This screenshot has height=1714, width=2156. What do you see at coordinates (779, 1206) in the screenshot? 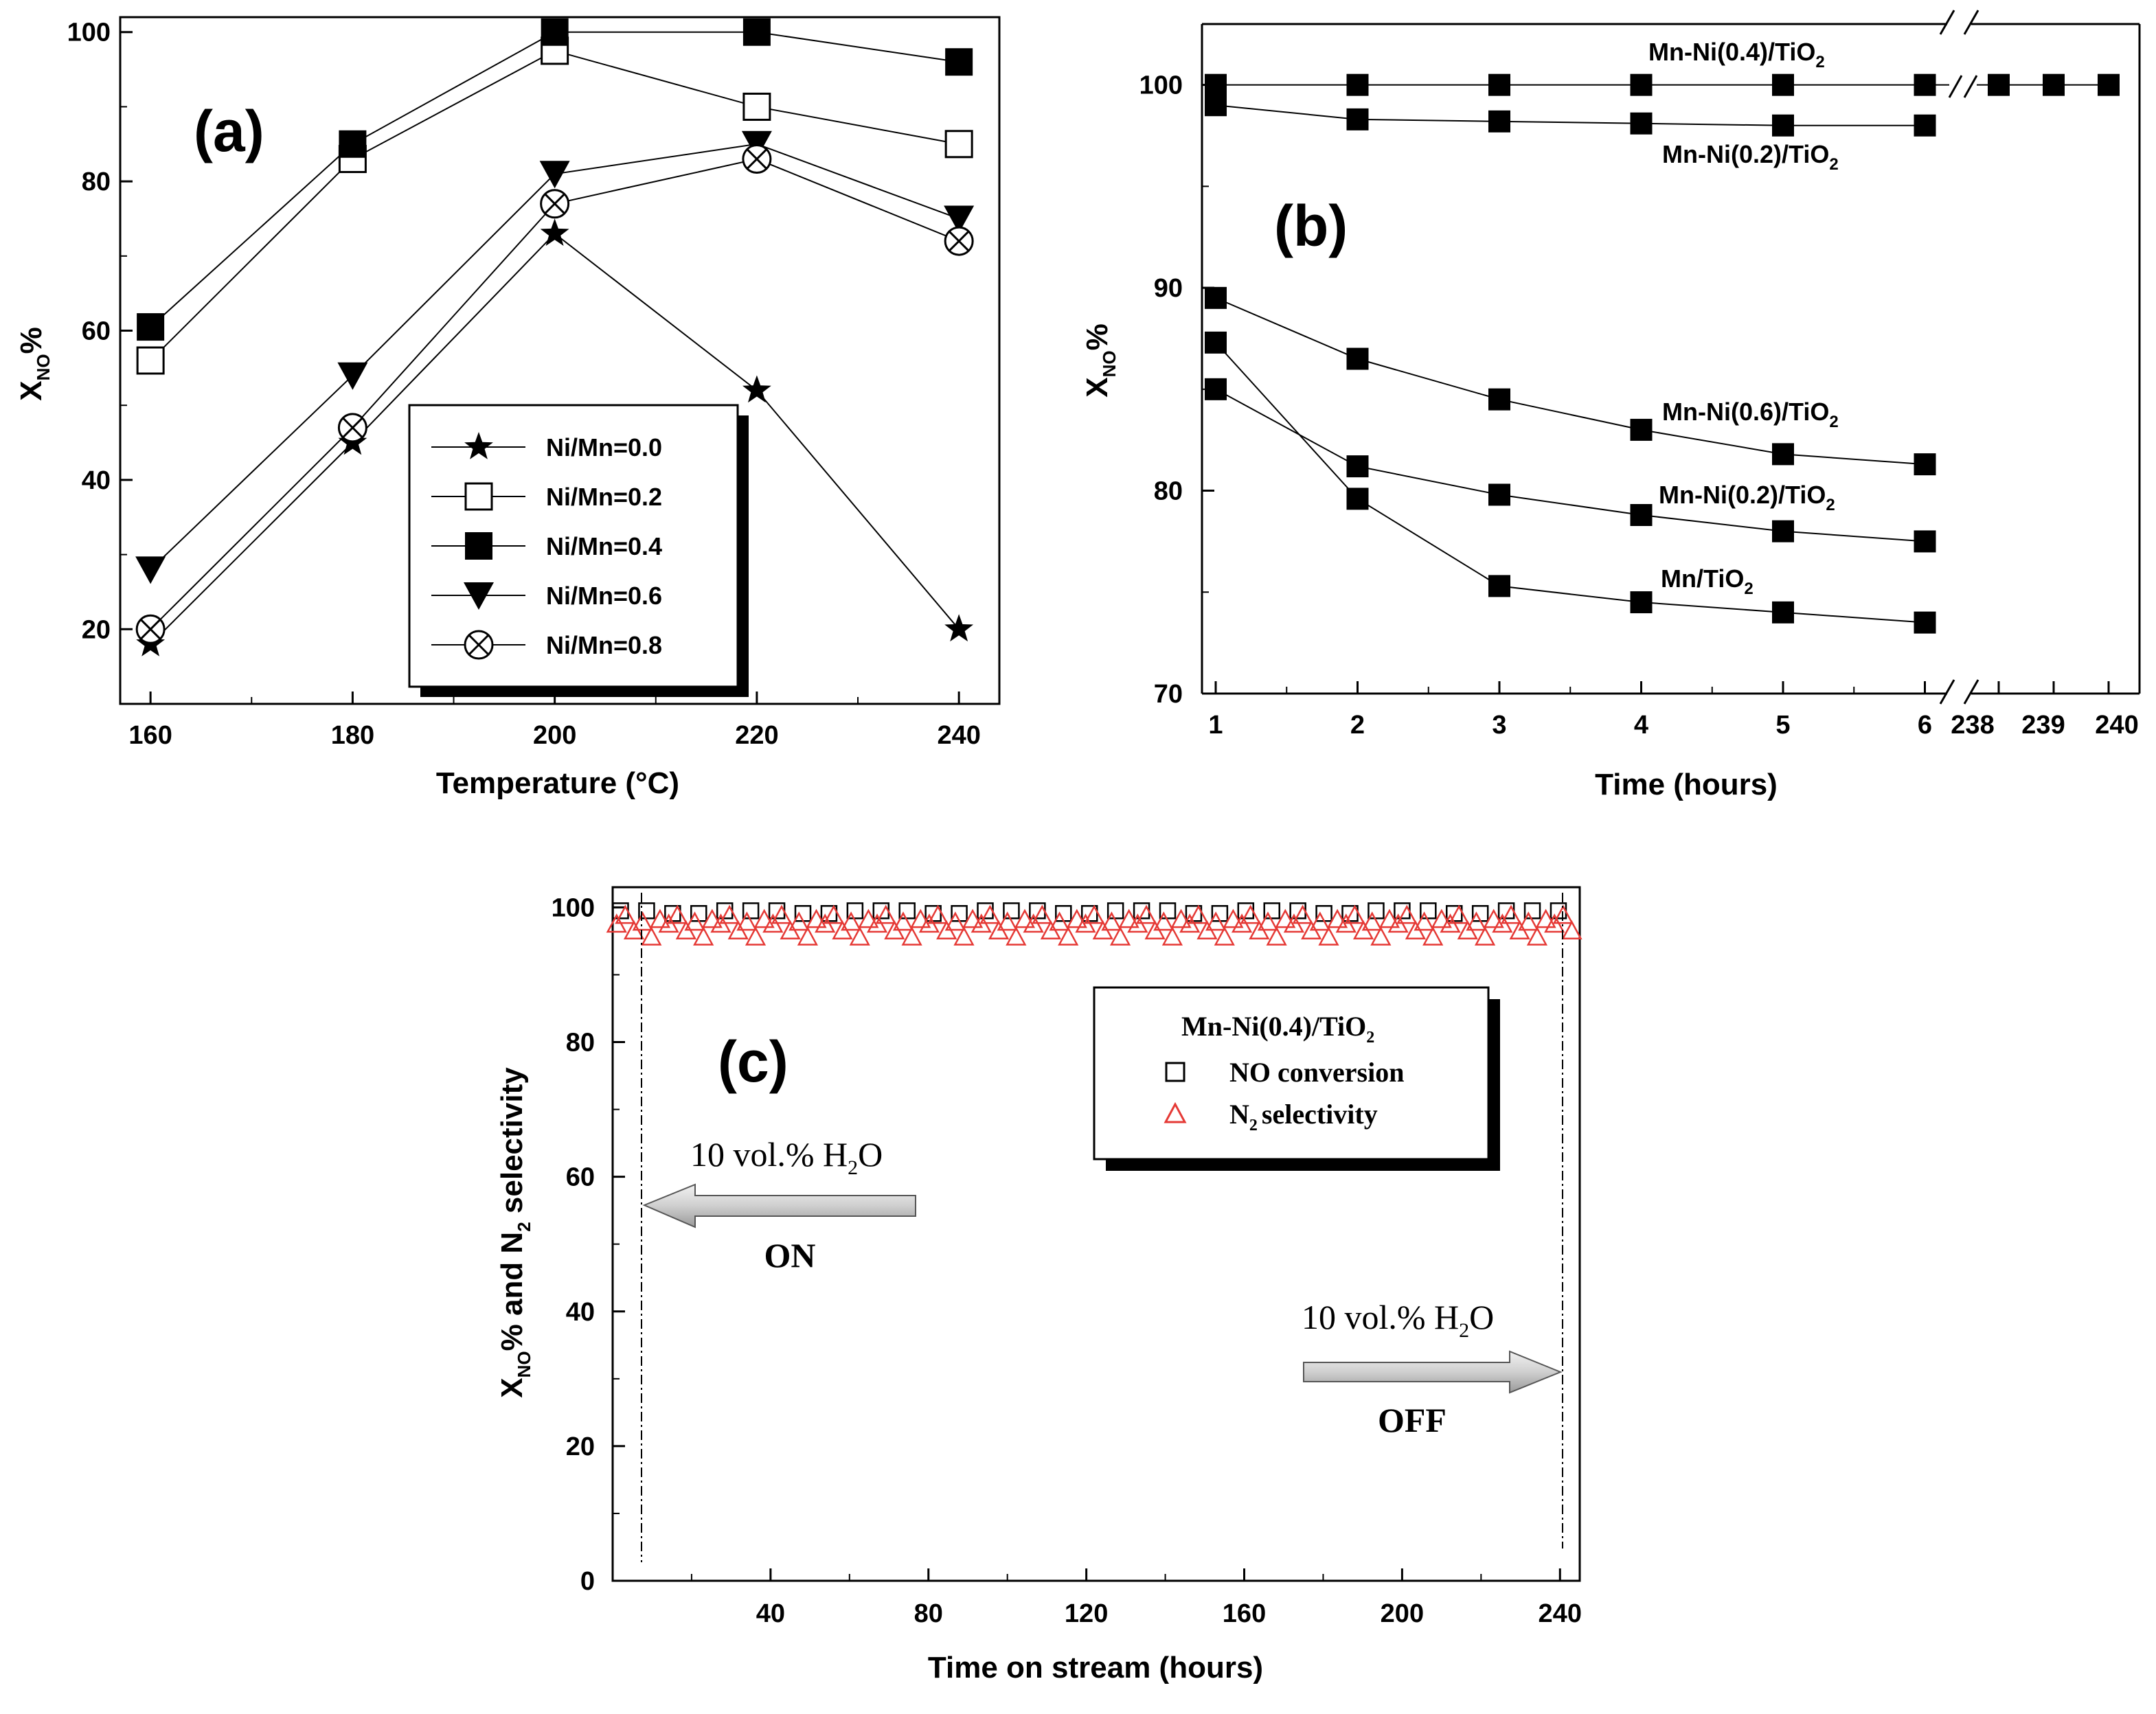
I see `panel-c-left-arrow-icon` at bounding box center [779, 1206].